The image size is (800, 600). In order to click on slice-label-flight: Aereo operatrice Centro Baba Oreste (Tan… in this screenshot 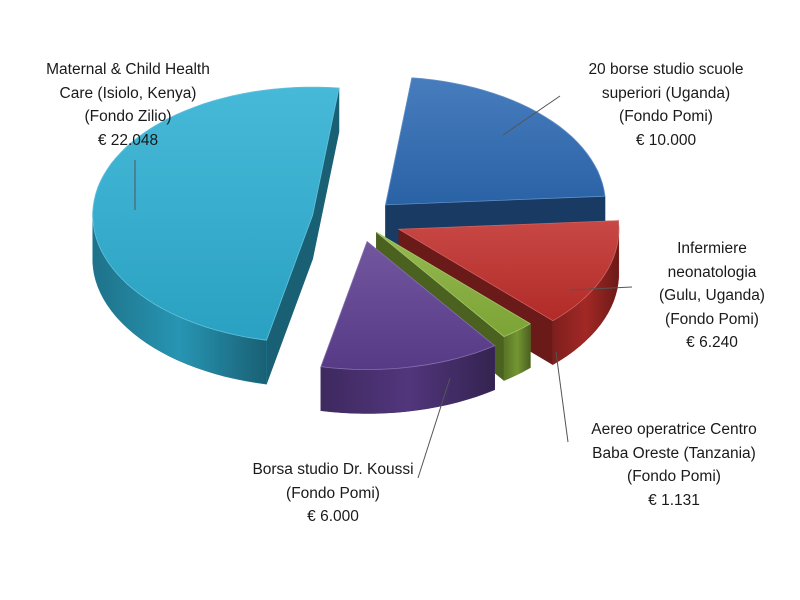, I will do `click(674, 465)`.